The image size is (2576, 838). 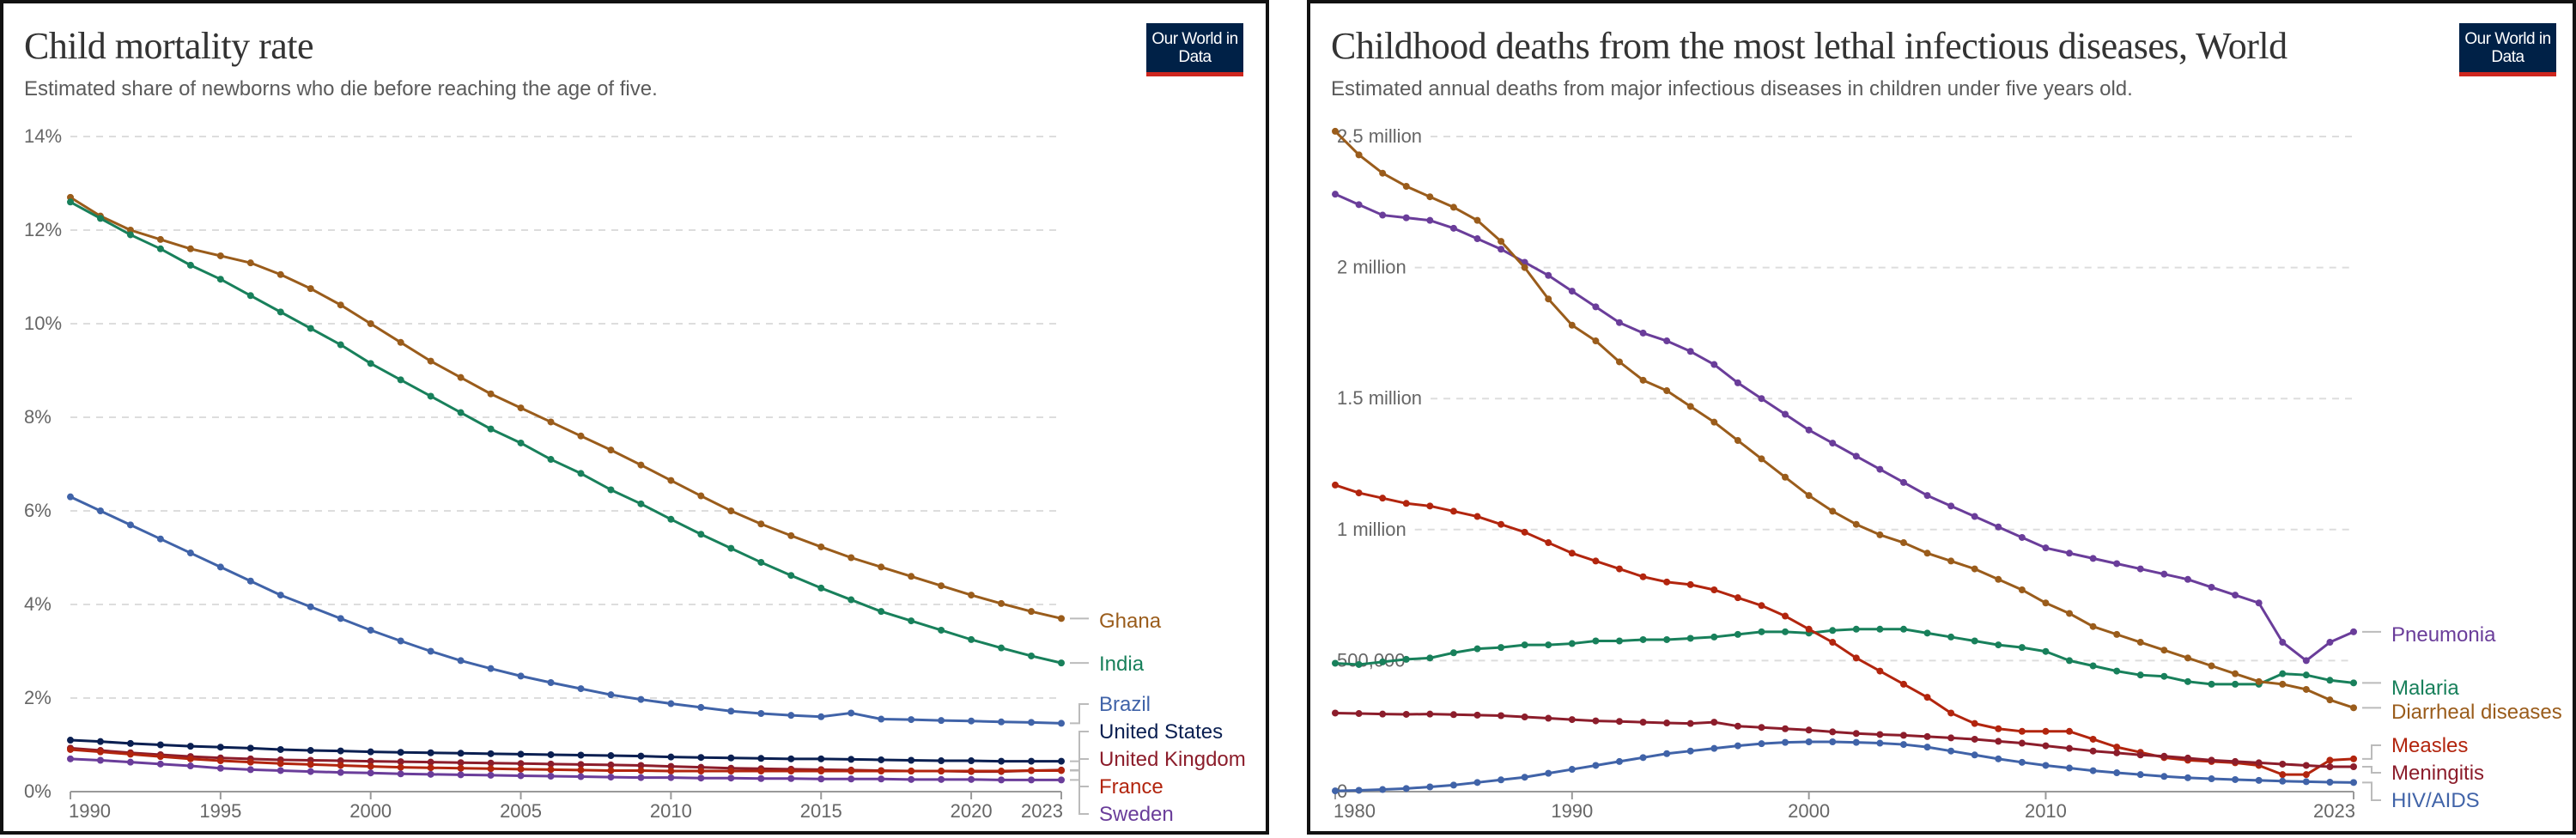 What do you see at coordinates (1079, 778) in the screenshot?
I see `leader-line` at bounding box center [1079, 778].